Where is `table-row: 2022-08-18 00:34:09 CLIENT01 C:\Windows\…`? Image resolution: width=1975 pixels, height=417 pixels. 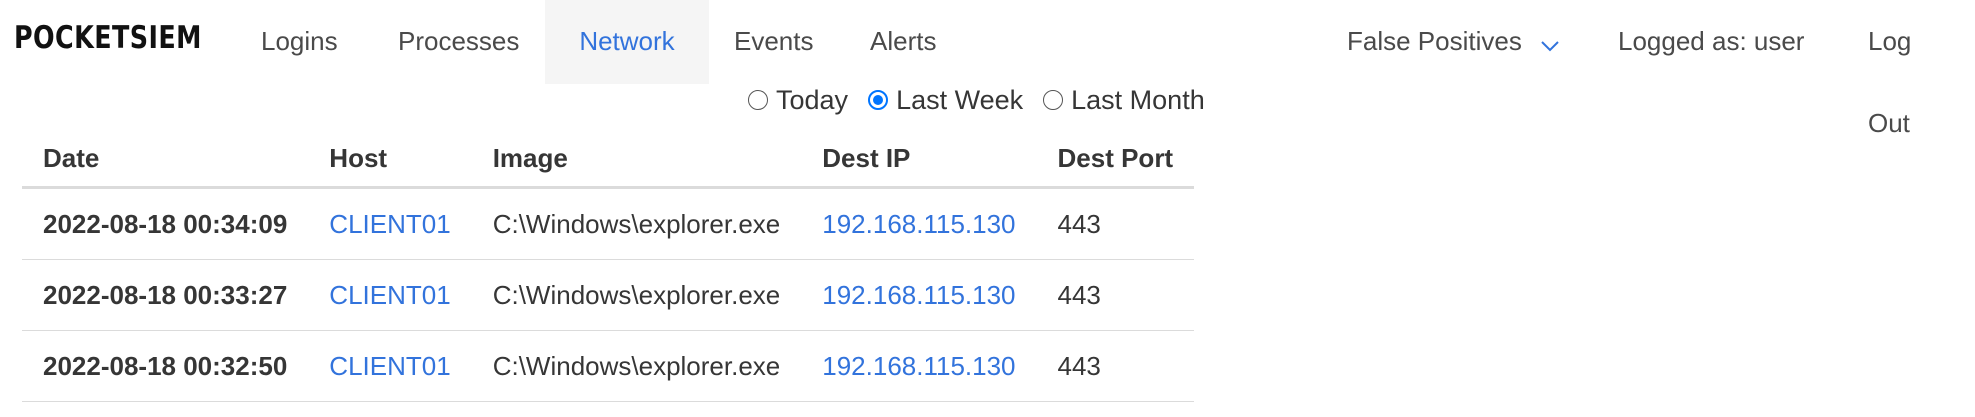 table-row: 2022-08-18 00:34:09 CLIENT01 C:\Windows\… is located at coordinates (608, 223).